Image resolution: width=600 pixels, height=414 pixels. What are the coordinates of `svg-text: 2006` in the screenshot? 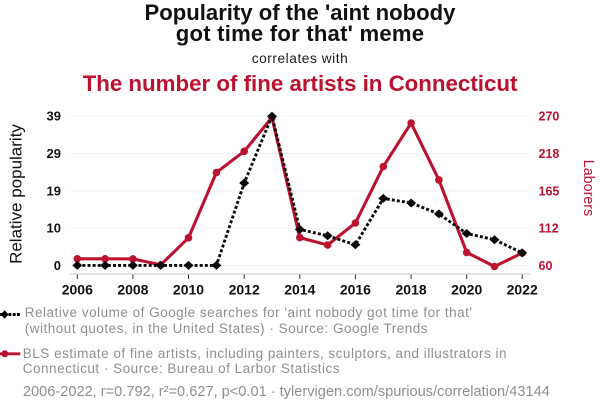 It's located at (77, 290).